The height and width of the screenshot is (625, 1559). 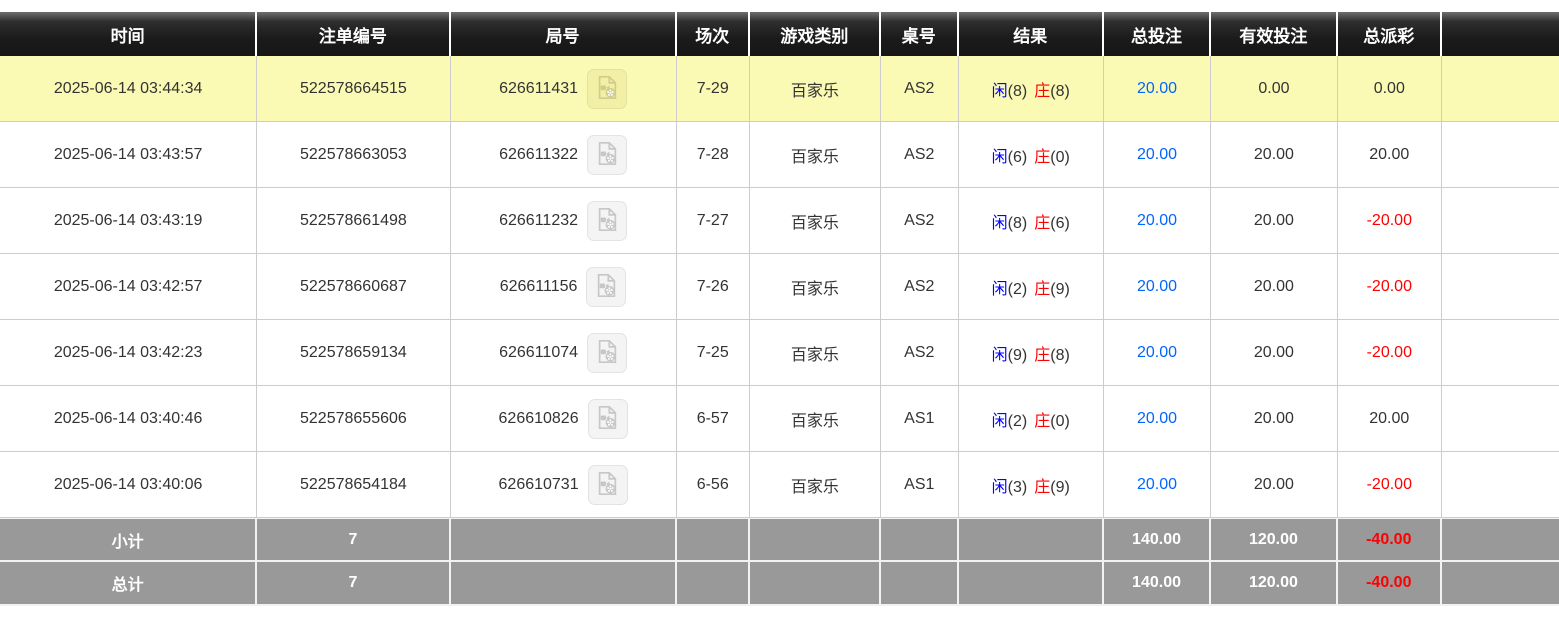 I want to click on col-header-bet-id: 注单编号, so click(x=354, y=34).